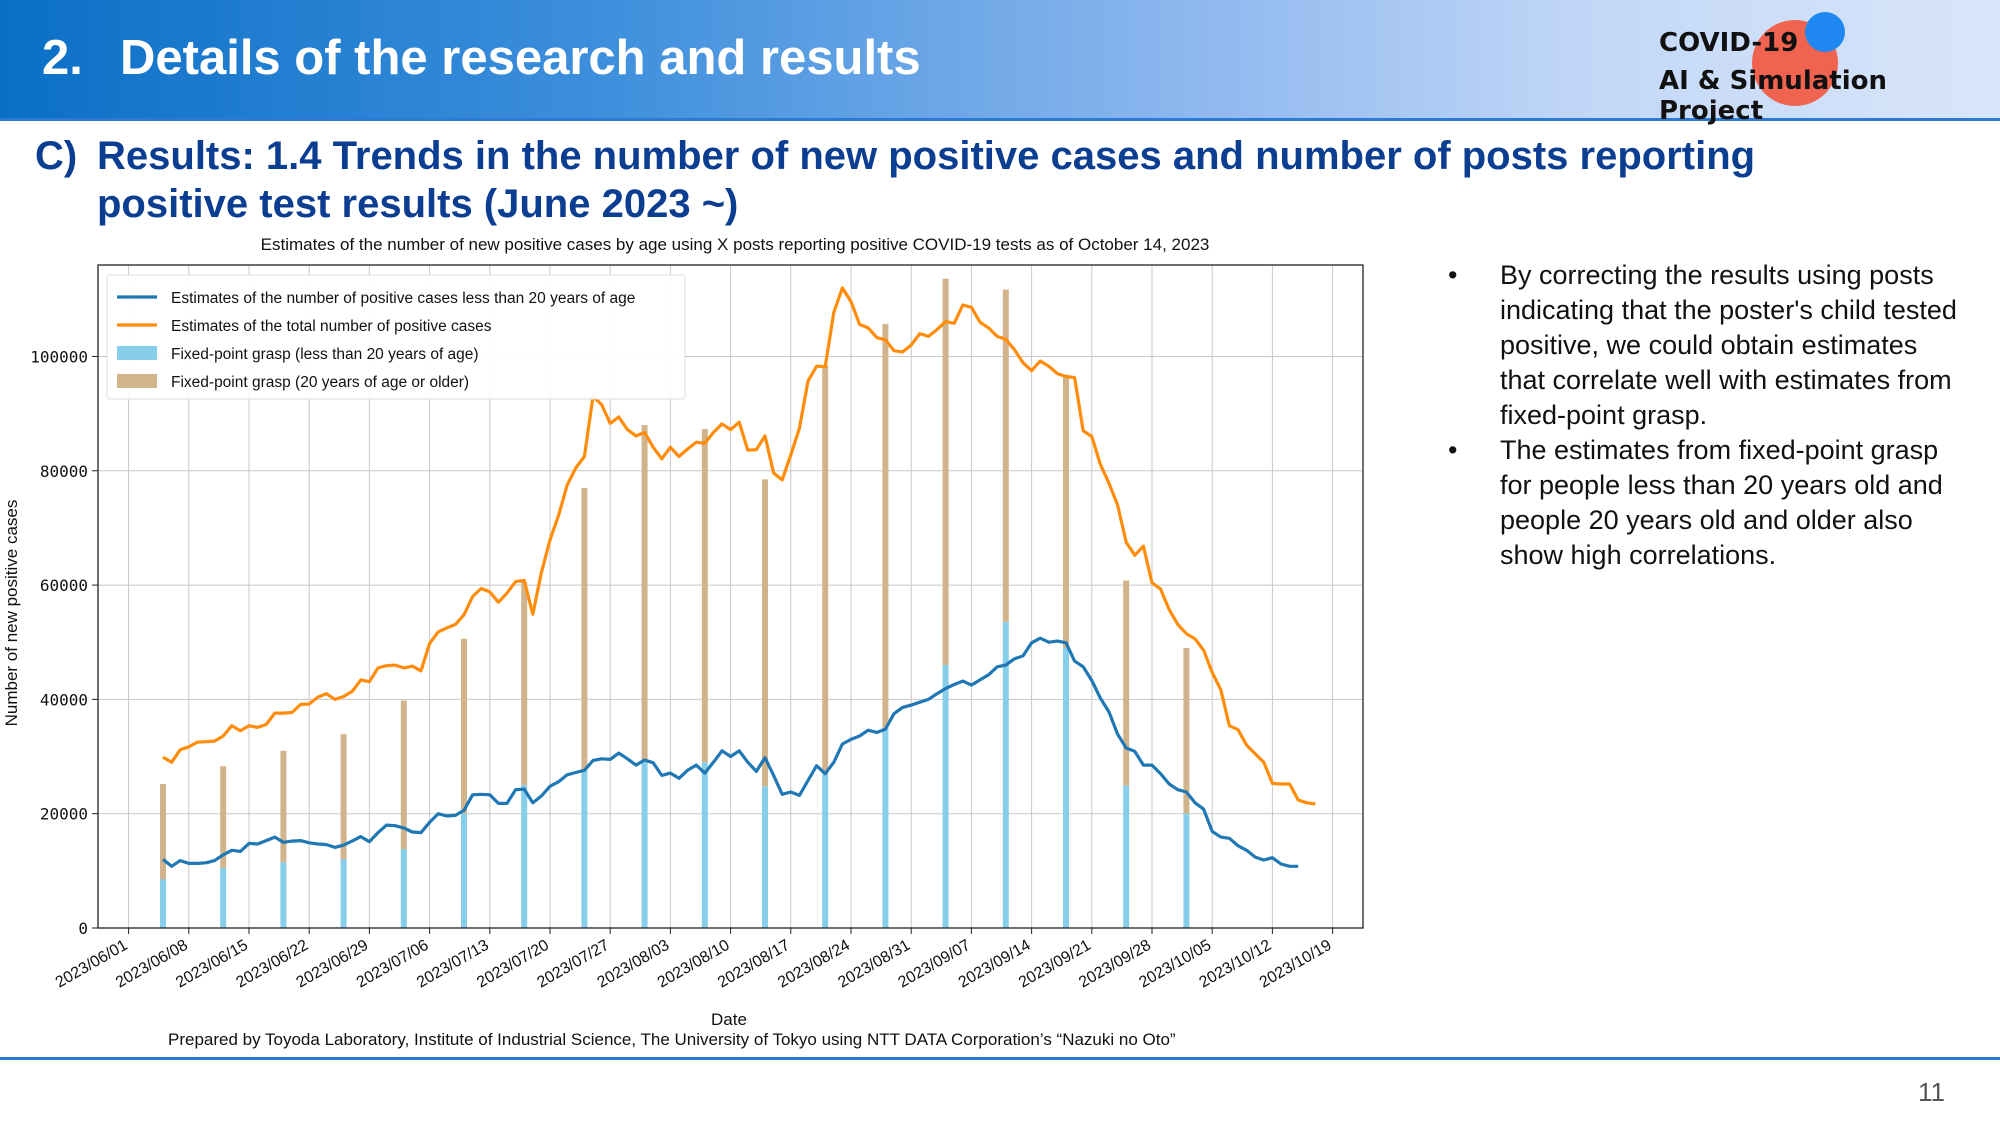 The height and width of the screenshot is (1125, 2000). I want to click on y-tick-label: 40000, so click(64, 699).